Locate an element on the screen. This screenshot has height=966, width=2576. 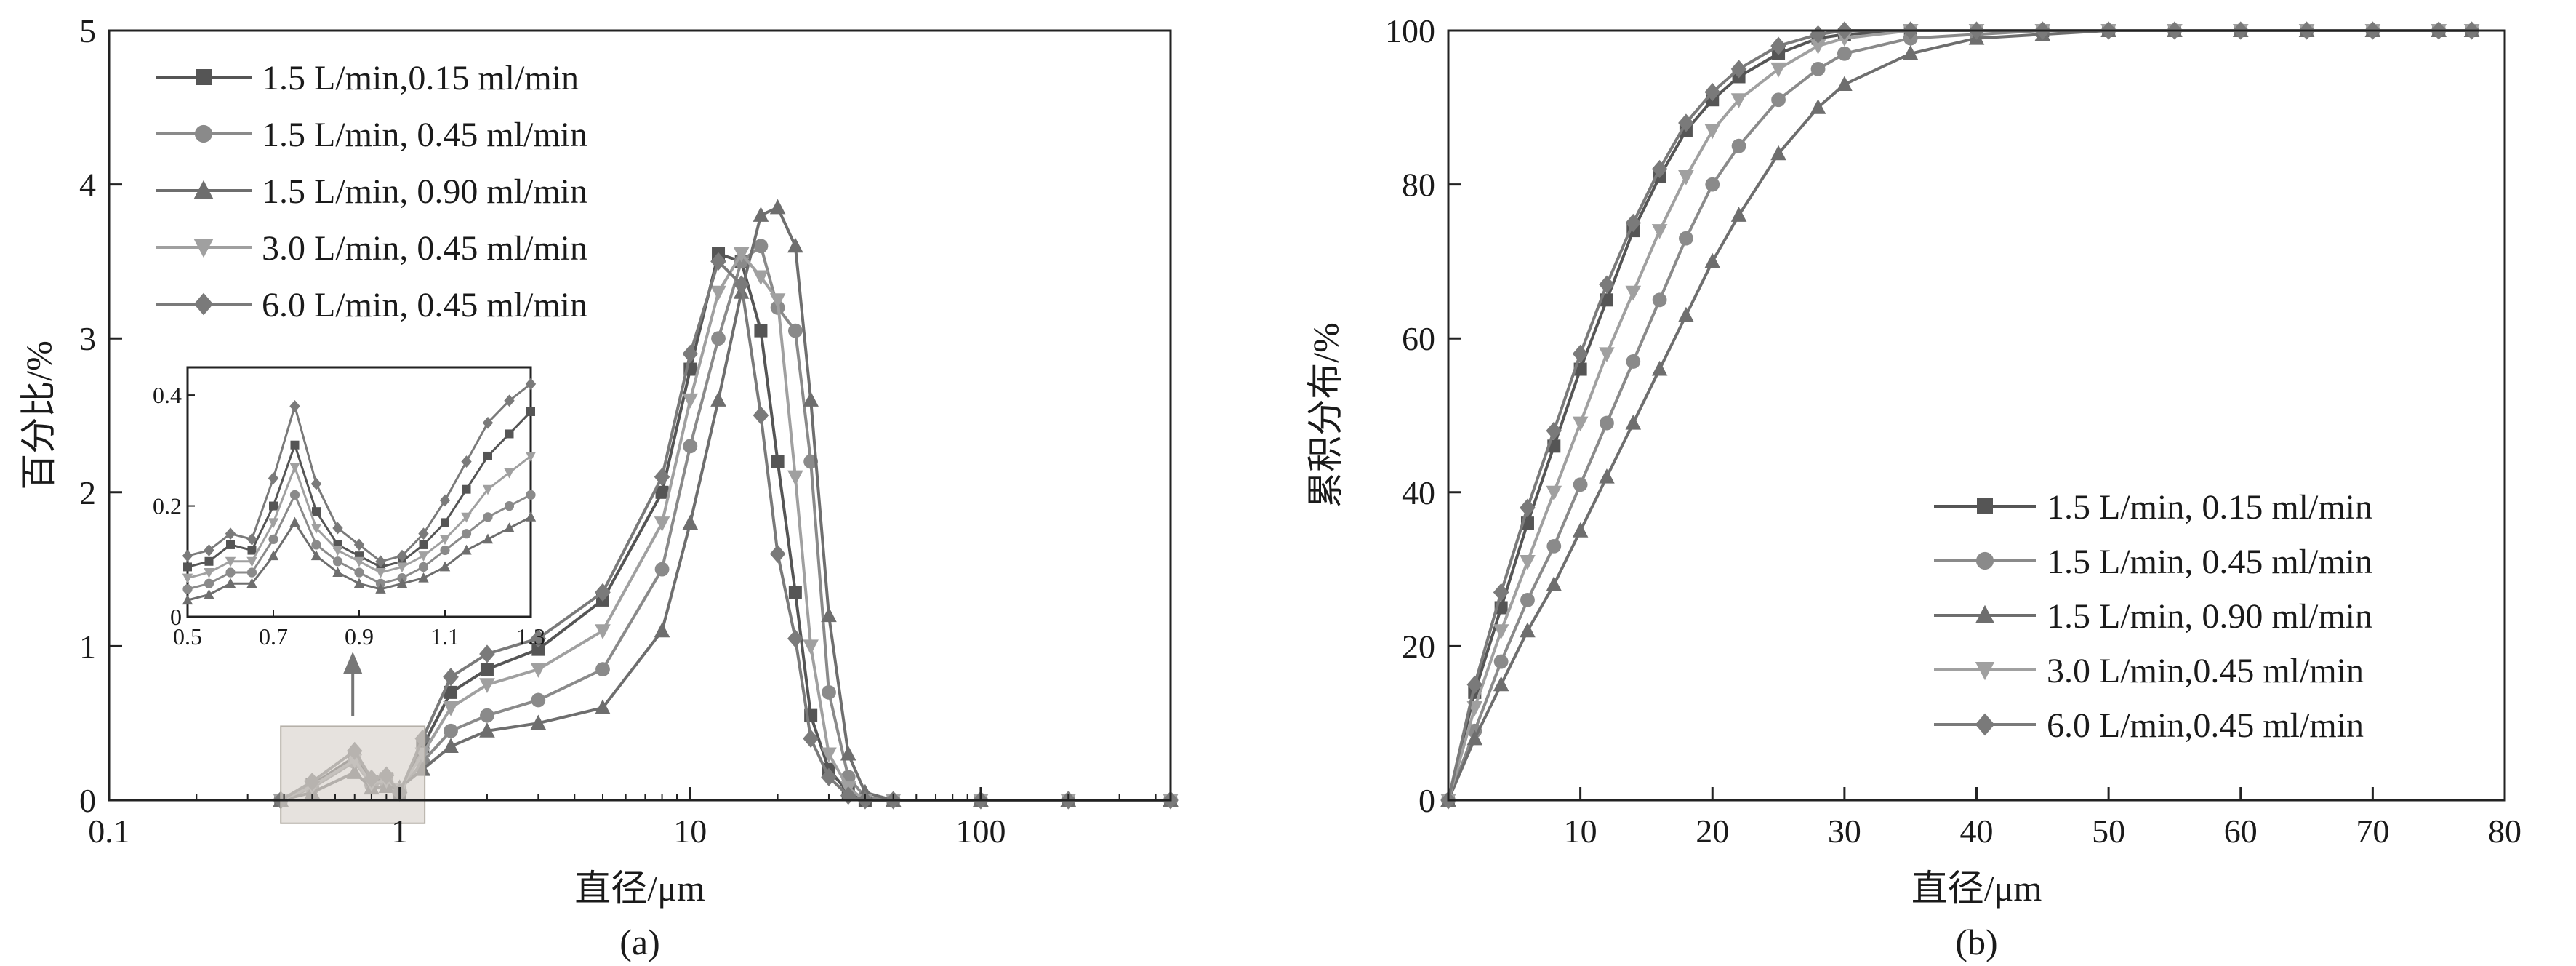
panel-b-legend-label: 1.5 L/min, 0.45 ml/min is located at coordinates (2209, 562).